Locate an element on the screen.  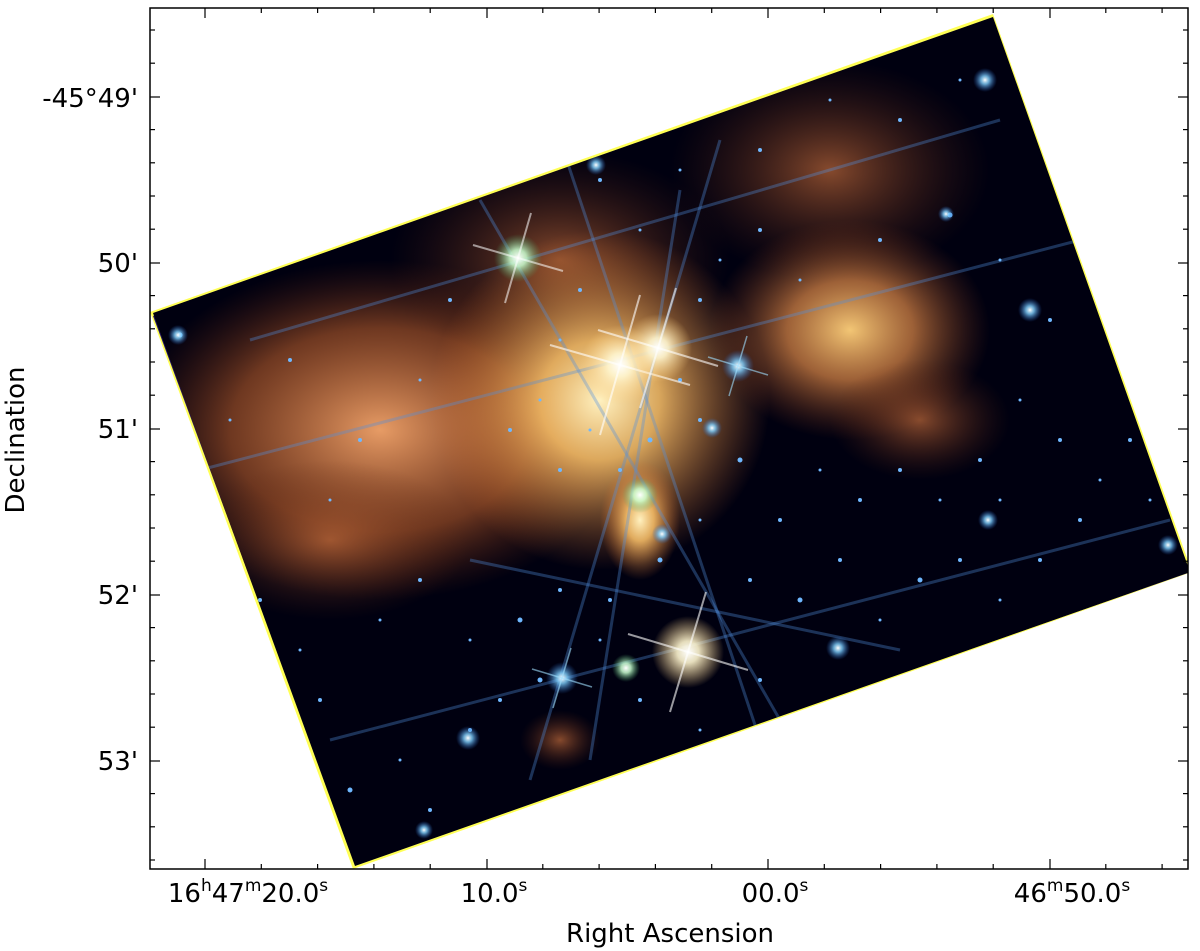
x-tick-labels: 16h47m20.0s 10.0s 00.0s 46m50.0s is located at coordinates (649, 892).